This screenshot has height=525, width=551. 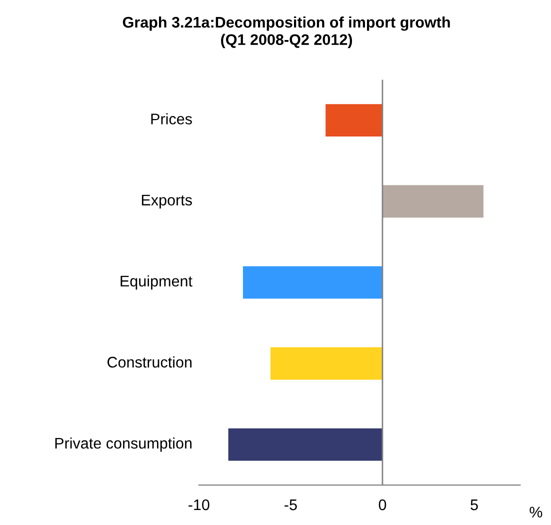 What do you see at coordinates (286, 41) in the screenshot?
I see `chart-subtitle: (Q1 2008-Q2 2012)` at bounding box center [286, 41].